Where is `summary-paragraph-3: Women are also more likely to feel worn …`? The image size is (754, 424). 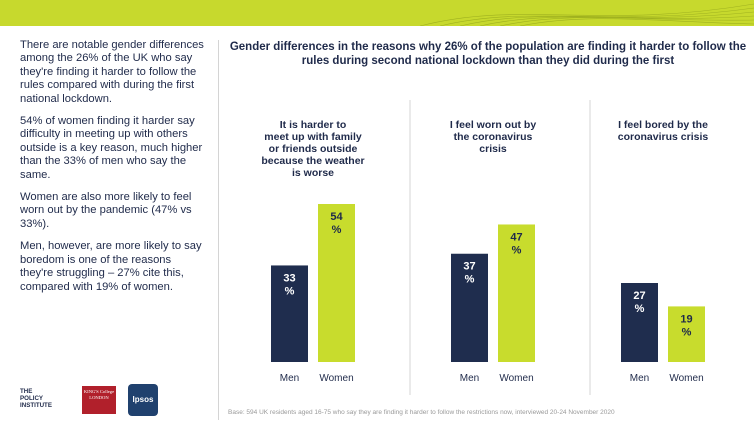
summary-paragraph-3: Women are also more likely to feel worn … is located at coordinates (106, 210).